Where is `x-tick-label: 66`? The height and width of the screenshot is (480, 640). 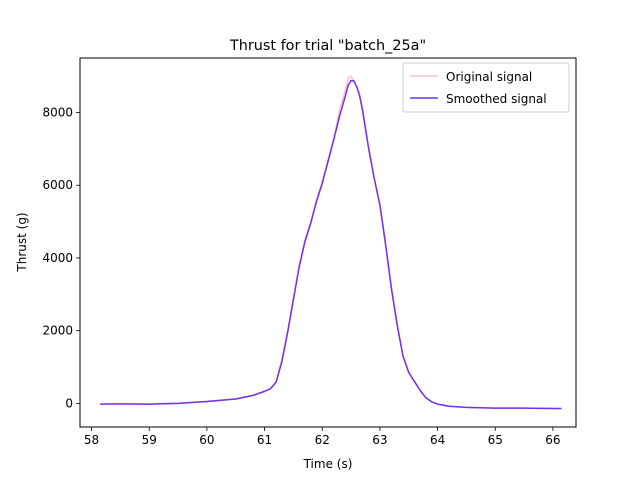
x-tick-label: 66 is located at coordinates (552, 440).